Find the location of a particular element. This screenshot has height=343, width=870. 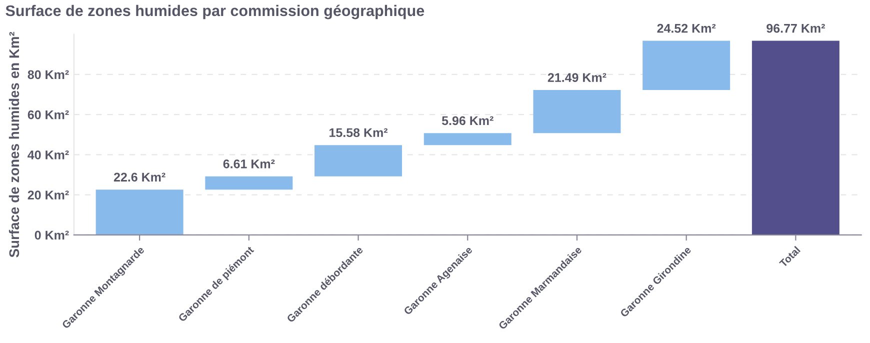

y-tick-label: 20 Km² is located at coordinates (48, 195).